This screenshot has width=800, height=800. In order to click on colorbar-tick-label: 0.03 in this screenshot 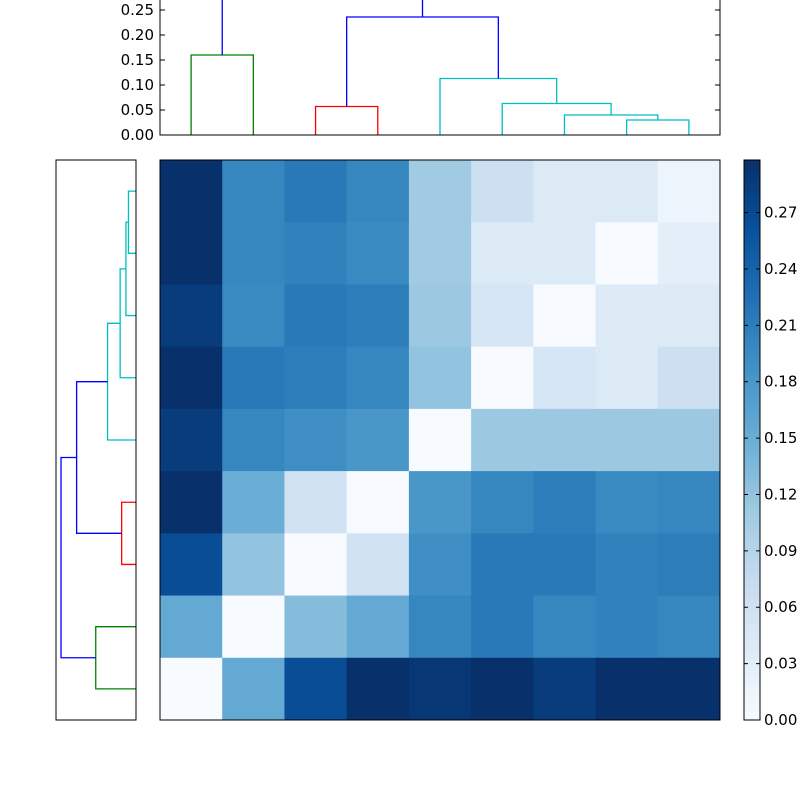, I will do `click(780, 664)`.